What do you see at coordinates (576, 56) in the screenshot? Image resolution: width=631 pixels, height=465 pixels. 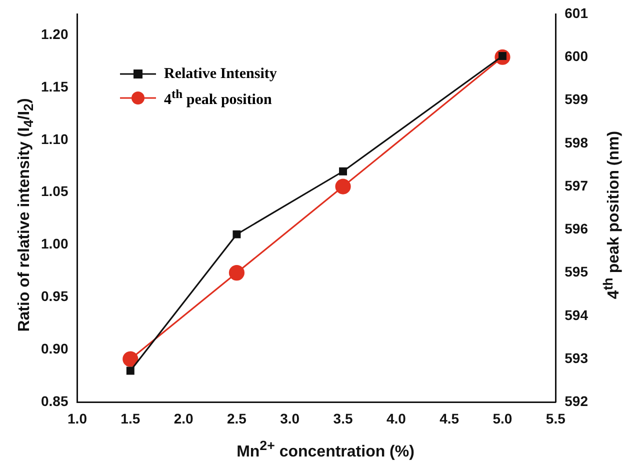 I see `y2-tick-label: 600` at bounding box center [576, 56].